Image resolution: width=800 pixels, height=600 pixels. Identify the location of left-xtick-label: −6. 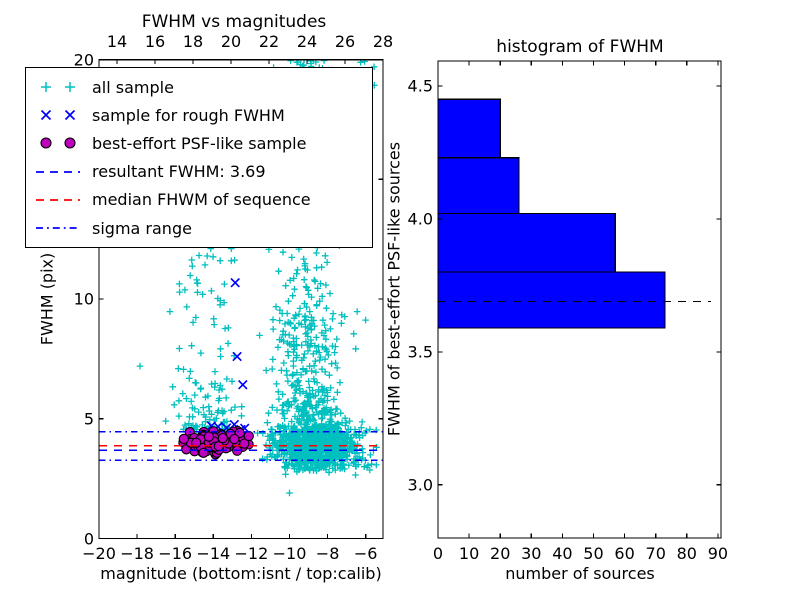
(365, 553).